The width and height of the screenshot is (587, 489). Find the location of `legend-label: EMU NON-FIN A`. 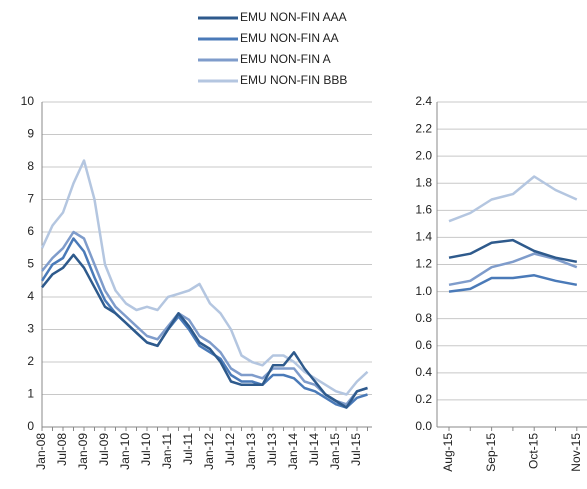

legend-label: EMU NON-FIN A is located at coordinates (285, 59).